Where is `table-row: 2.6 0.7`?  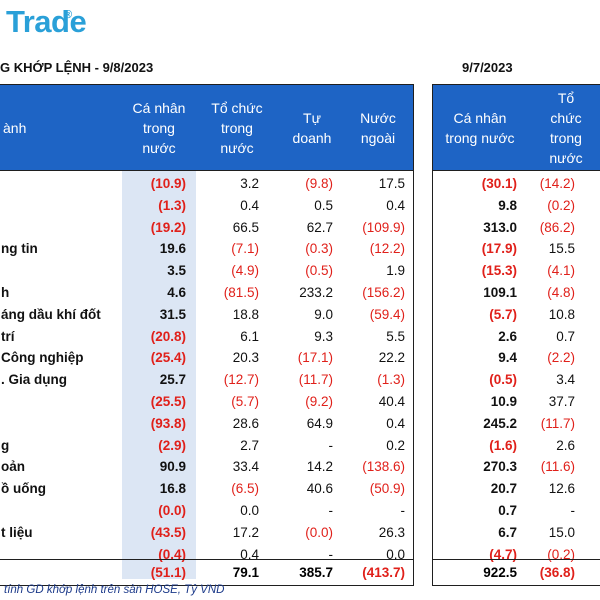 table-row: 2.6 0.7 is located at coordinates (516, 337).